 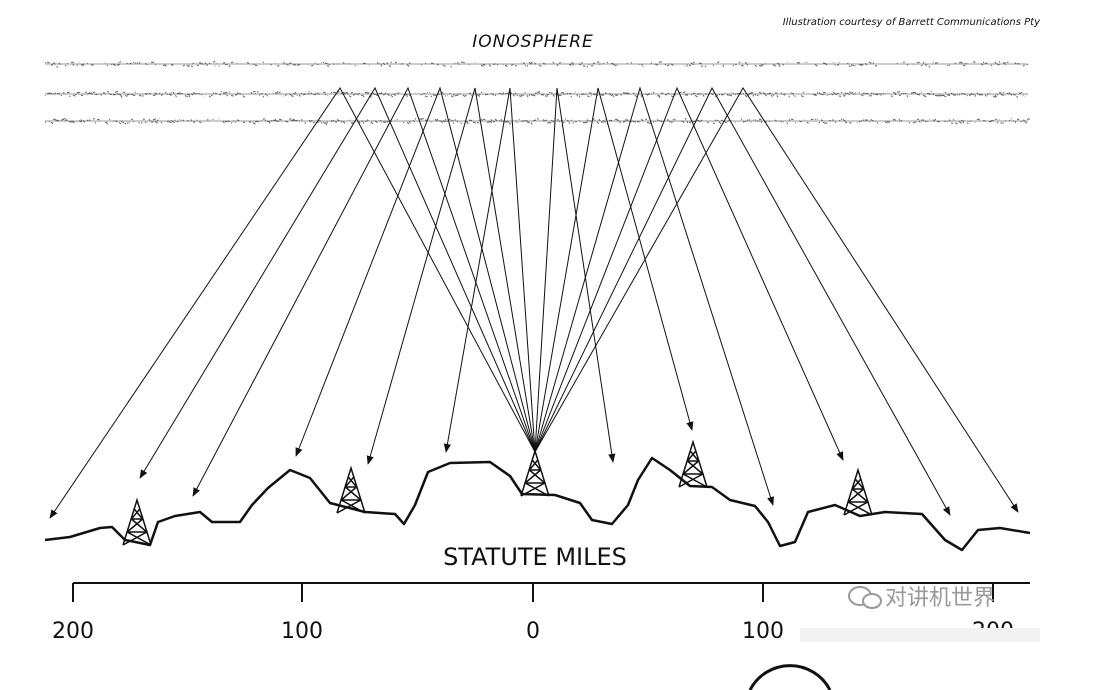 I want to click on watermark-strip, so click(x=920, y=635).